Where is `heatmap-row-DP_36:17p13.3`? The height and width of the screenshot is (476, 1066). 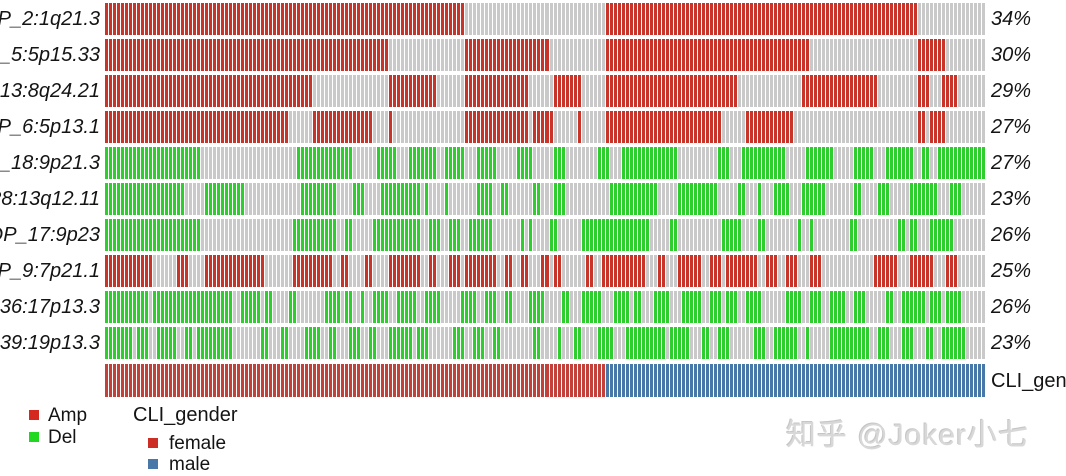 heatmap-row-DP_36:17p13.3 is located at coordinates (545, 307).